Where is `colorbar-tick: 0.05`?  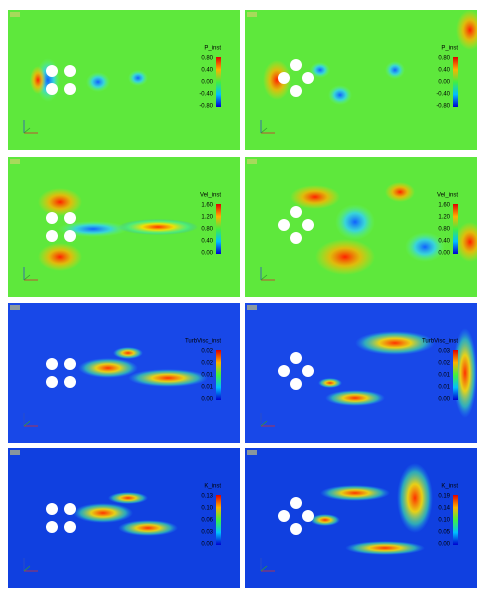 colorbar-tick: 0.05 is located at coordinates (444, 533).